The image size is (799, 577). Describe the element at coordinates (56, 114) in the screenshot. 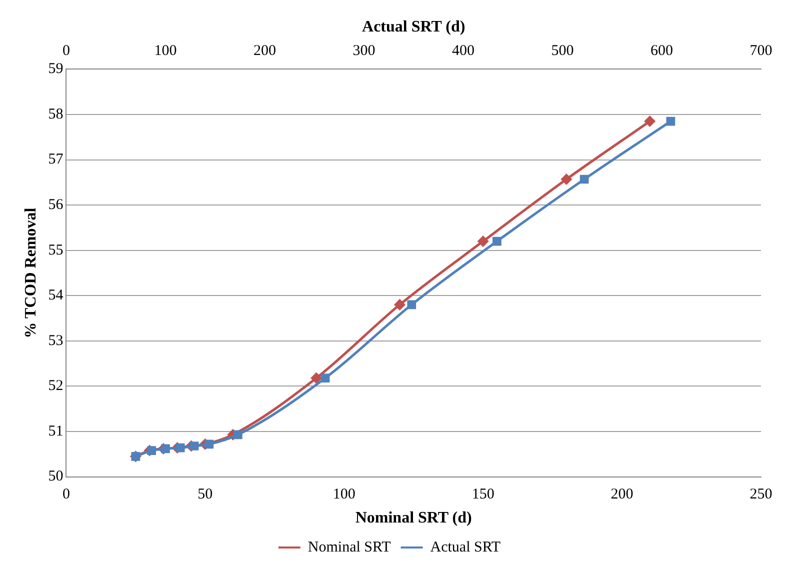

I see `y-tick-label: 58` at that location.